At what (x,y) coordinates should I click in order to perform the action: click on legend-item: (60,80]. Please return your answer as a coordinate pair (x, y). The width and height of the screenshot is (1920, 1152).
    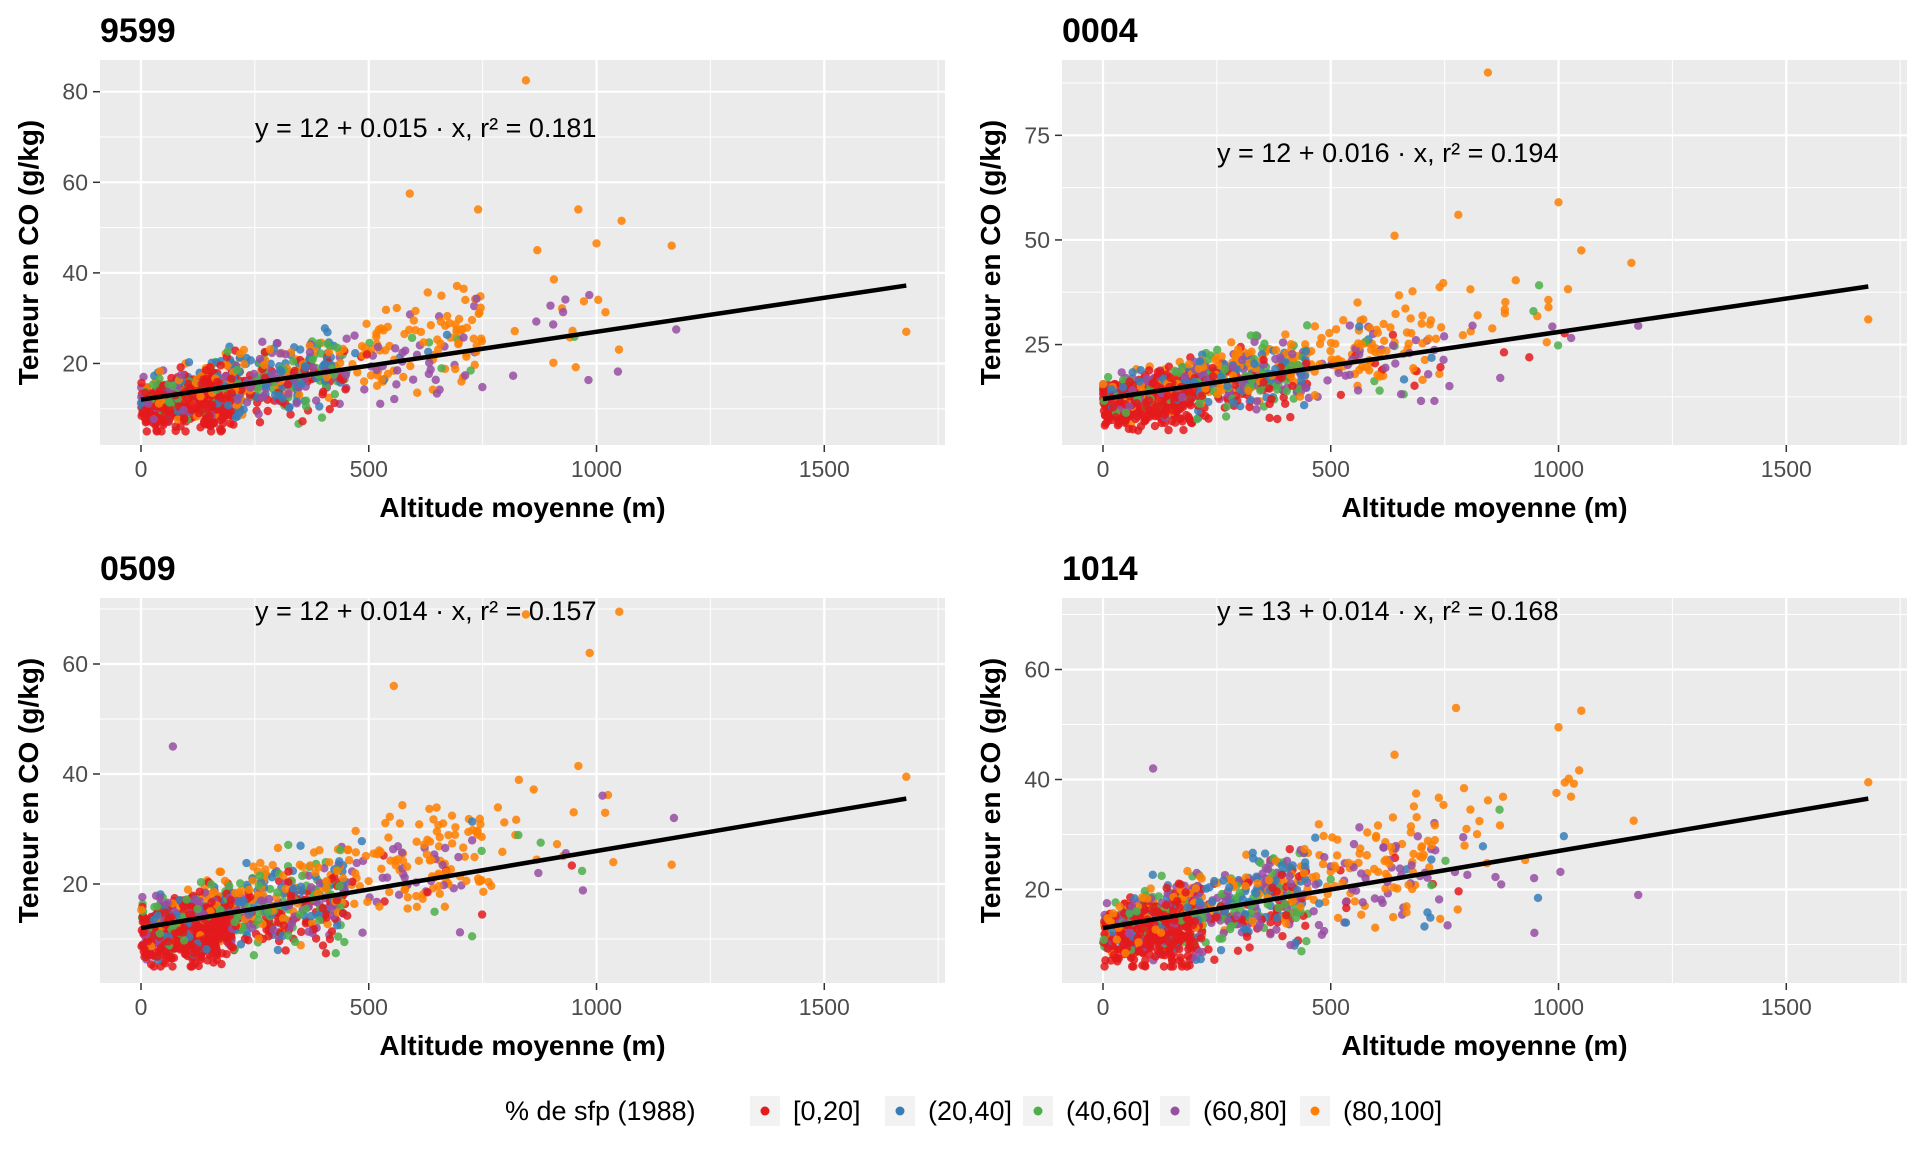
    Looking at the image, I should click on (1223, 1111).